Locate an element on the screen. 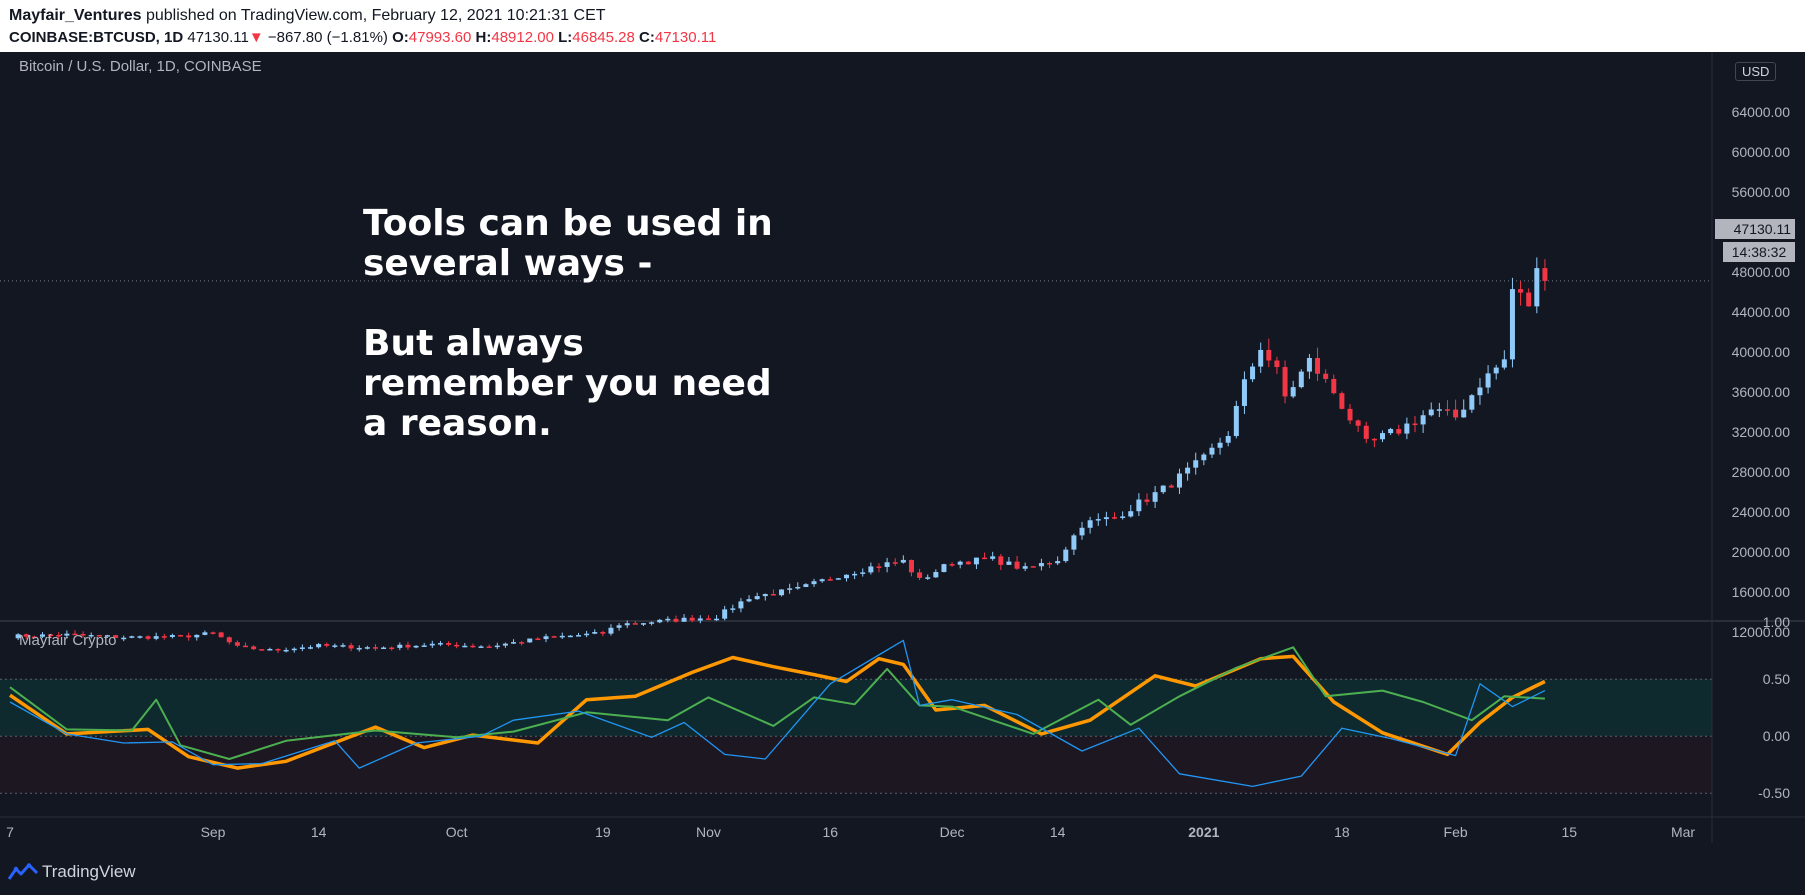 This screenshot has height=895, width=1805. indicator-axis-tick-label: -0.50 is located at coordinates (1774, 793).